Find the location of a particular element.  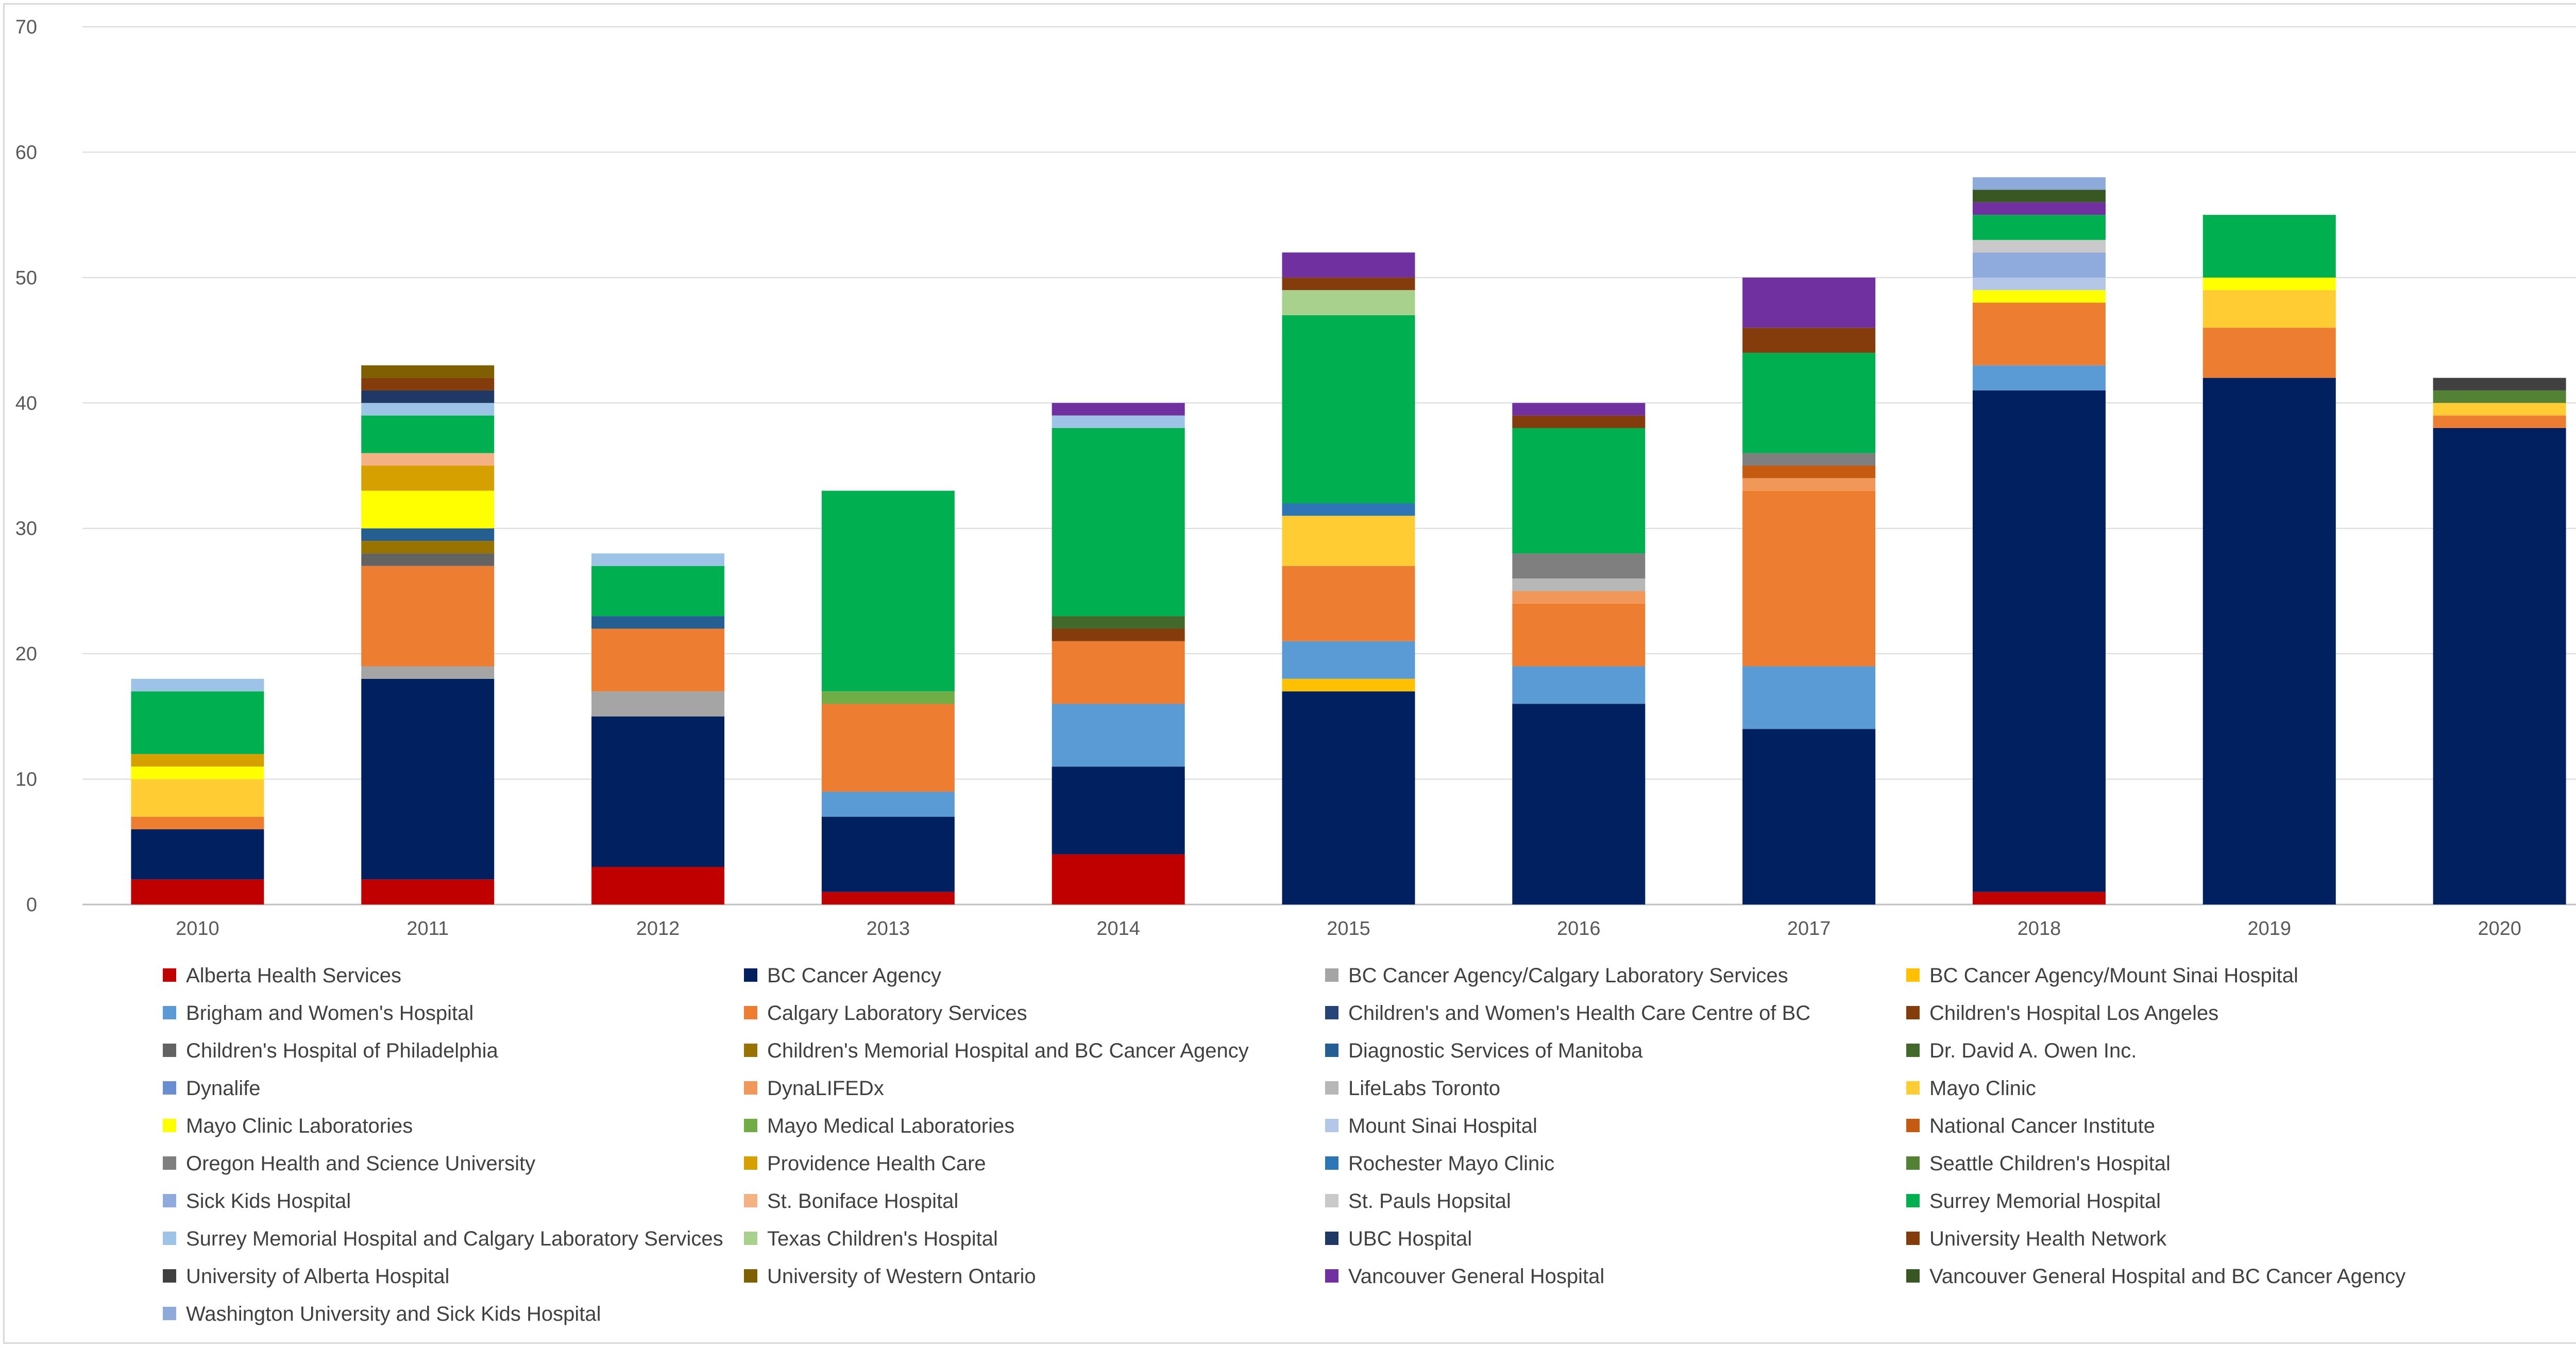

legend-label: Calgary Laboratory Services is located at coordinates (897, 1013).